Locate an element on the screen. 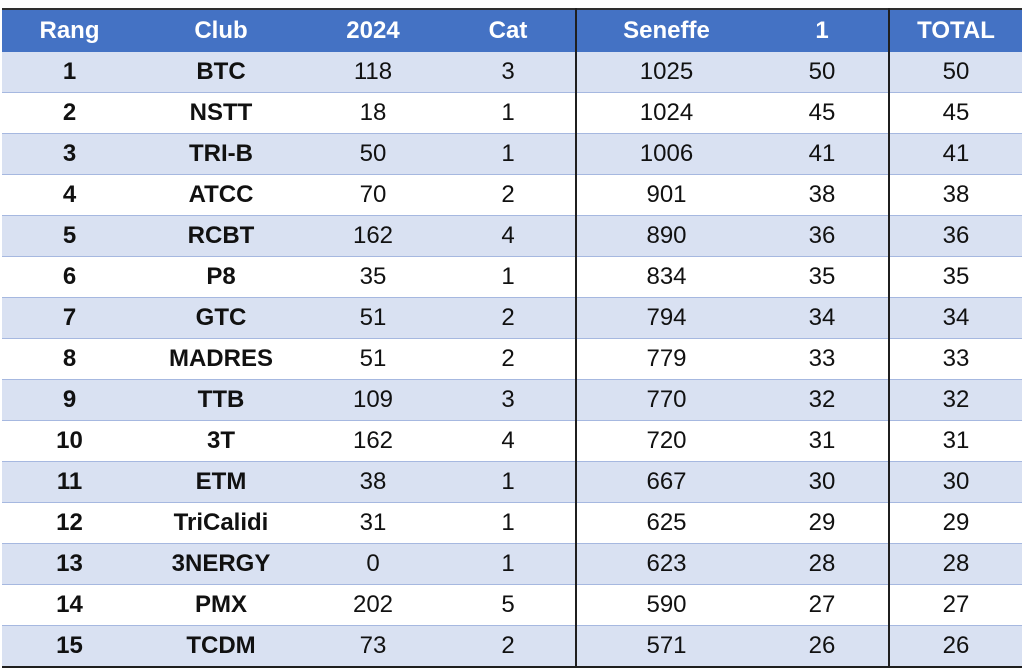  club-cell: 3NERGY is located at coordinates (221, 564).